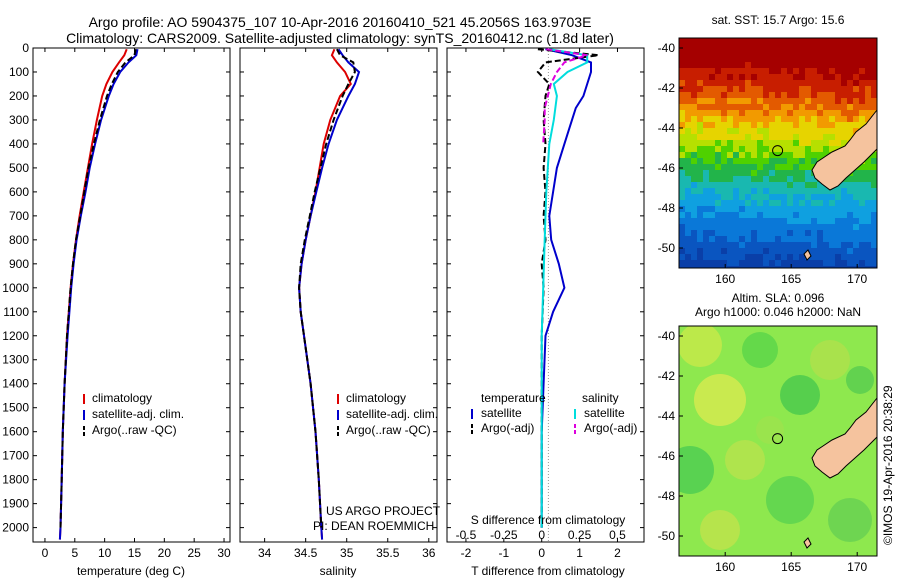 The image size is (900, 580). What do you see at coordinates (778, 298) in the screenshot?
I see `sla-map-title: Altim. SLA: 0.096` at bounding box center [778, 298].